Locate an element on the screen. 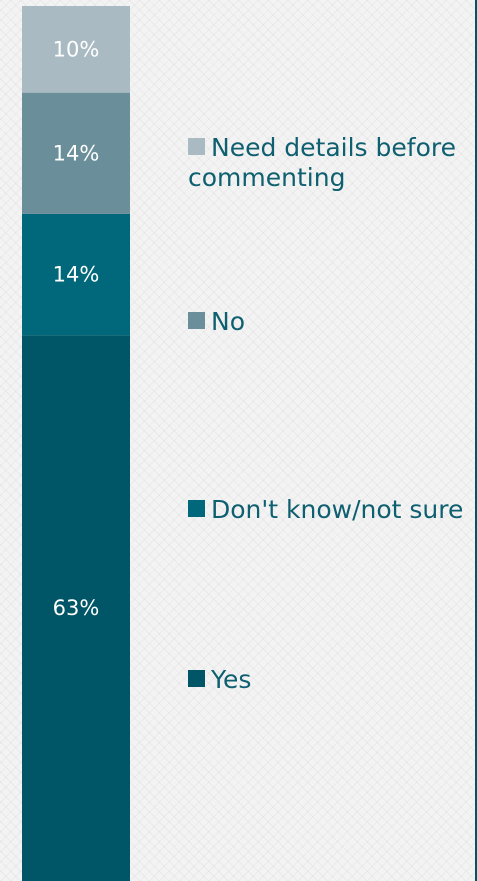 This screenshot has height=881, width=477. data-label-don-t-know-not-sure: 14% is located at coordinates (76, 275).